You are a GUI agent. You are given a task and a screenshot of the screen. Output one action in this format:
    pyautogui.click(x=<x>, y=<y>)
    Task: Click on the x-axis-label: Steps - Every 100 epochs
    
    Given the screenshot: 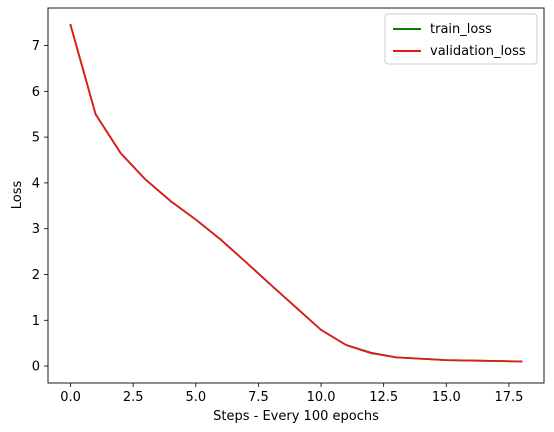 What is the action you would take?
    pyautogui.click(x=296, y=416)
    